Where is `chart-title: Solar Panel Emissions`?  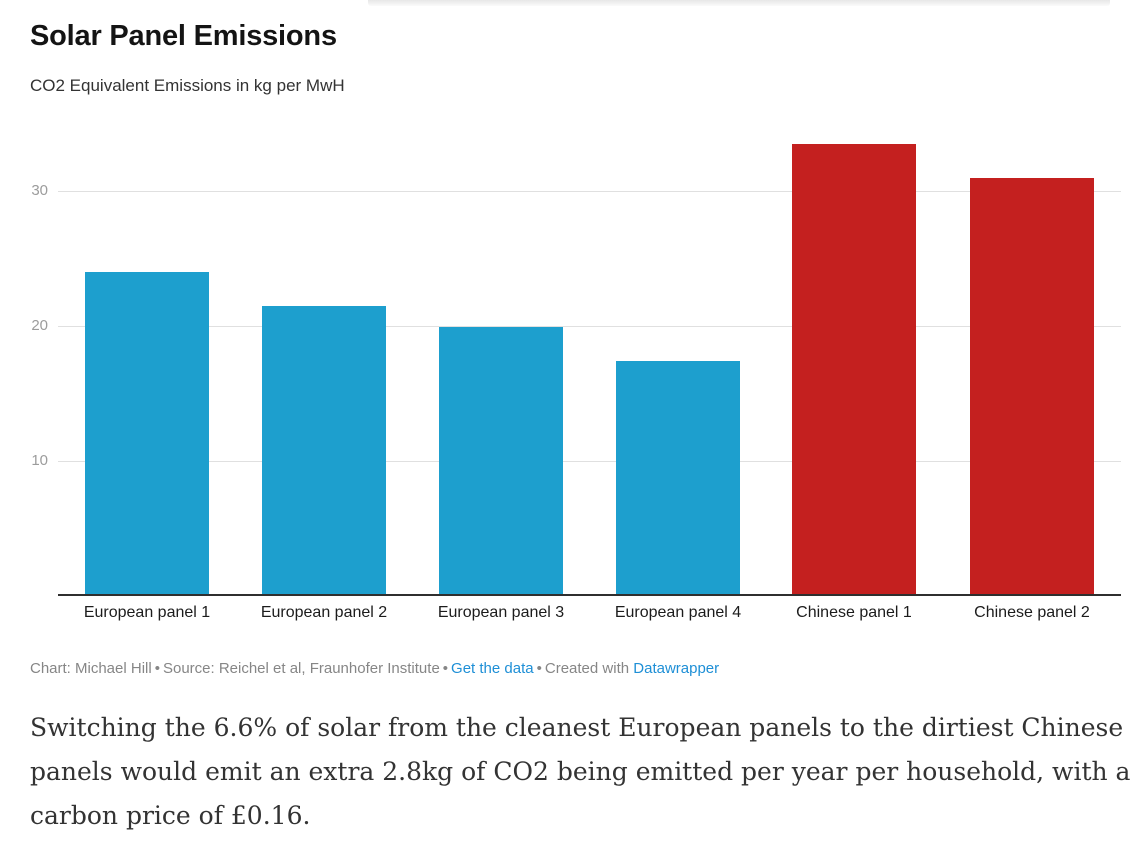
chart-title: Solar Panel Emissions is located at coordinates (183, 36).